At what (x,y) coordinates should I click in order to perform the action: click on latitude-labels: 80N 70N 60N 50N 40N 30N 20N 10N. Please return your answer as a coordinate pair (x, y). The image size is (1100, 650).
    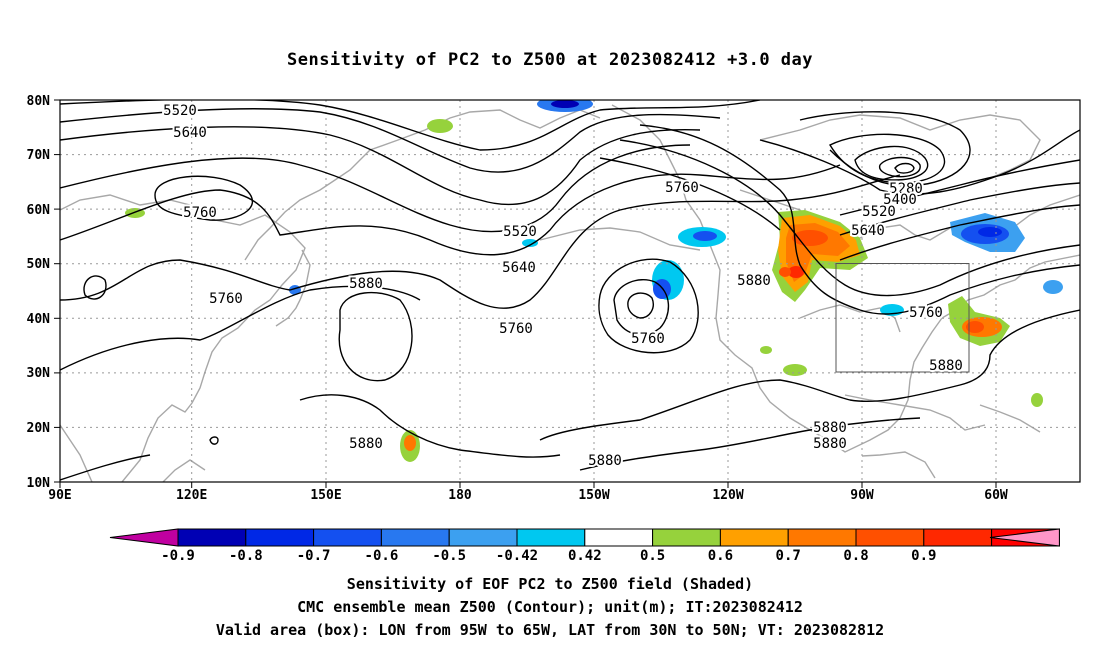
    Looking at the image, I should click on (39, 292).